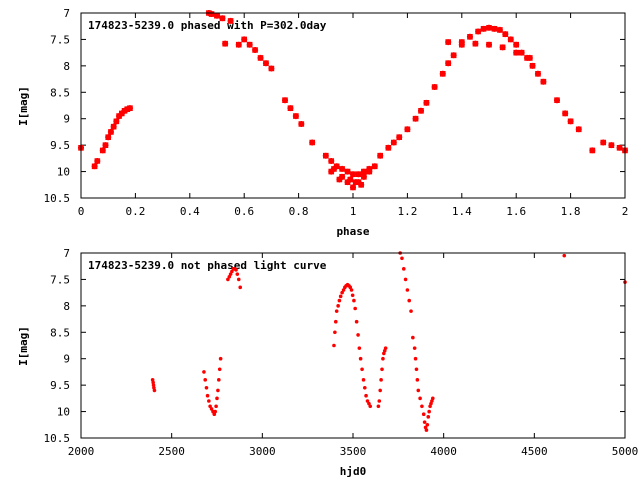 This screenshot has width=640, height=480. What do you see at coordinates (171, 451) in the screenshot?
I see `x-tick-label: 2500` at bounding box center [171, 451].